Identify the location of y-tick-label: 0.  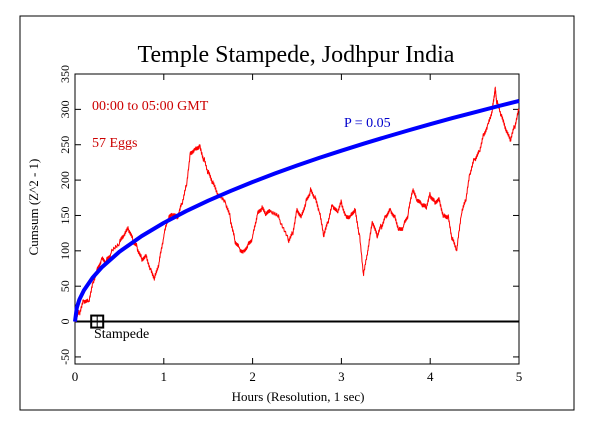
(65, 322).